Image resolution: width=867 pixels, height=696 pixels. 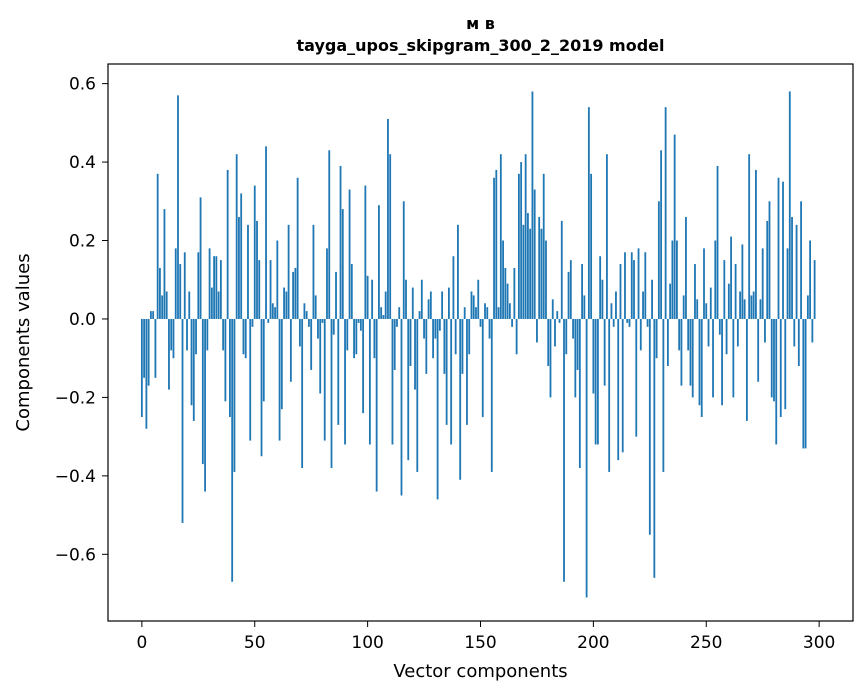 What do you see at coordinates (480, 643) in the screenshot?
I see `x-tick-label: 150` at bounding box center [480, 643].